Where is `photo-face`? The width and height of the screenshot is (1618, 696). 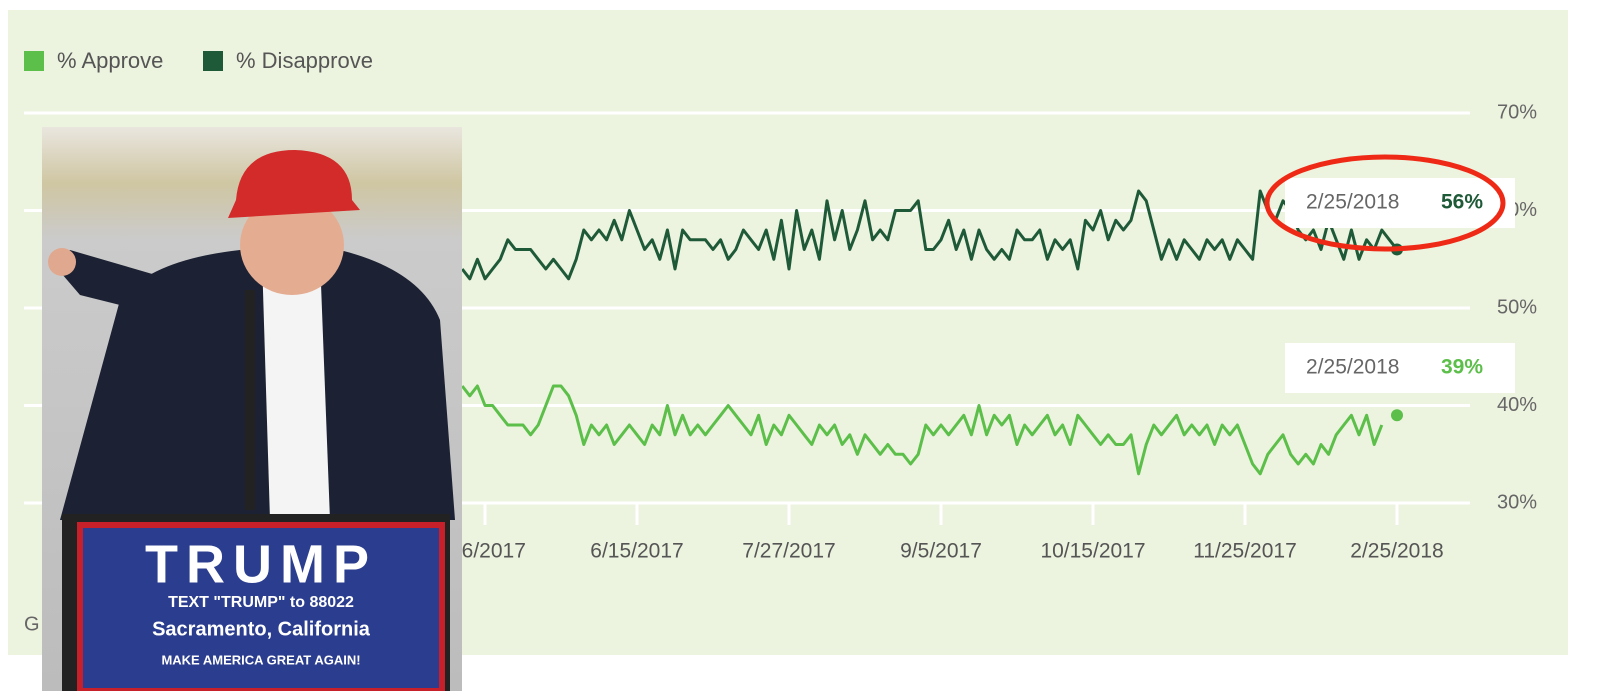 photo-face is located at coordinates (292, 245).